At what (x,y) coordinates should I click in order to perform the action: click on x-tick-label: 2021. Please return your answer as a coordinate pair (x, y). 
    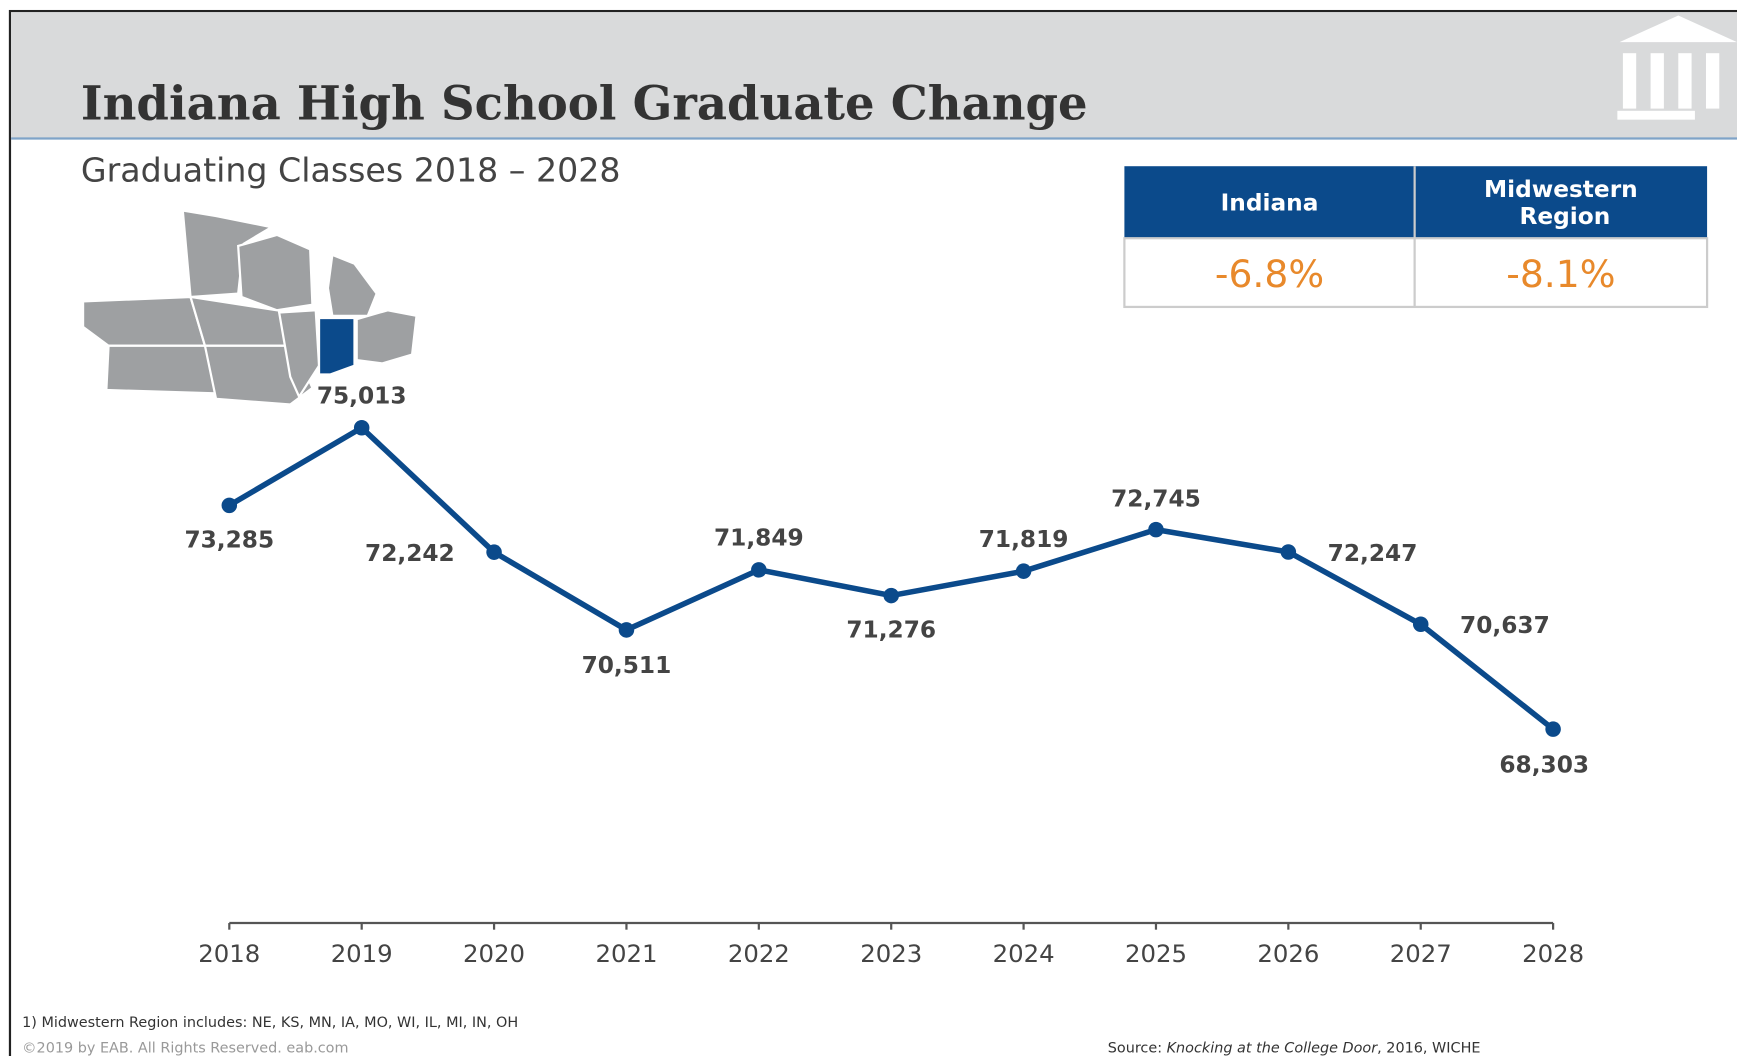
    Looking at the image, I should click on (626, 953).